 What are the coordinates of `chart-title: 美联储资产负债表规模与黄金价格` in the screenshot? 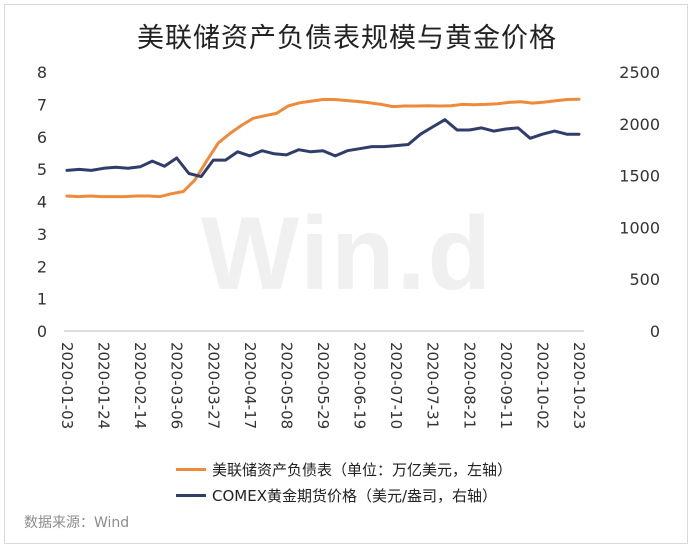 It's located at (347, 38).